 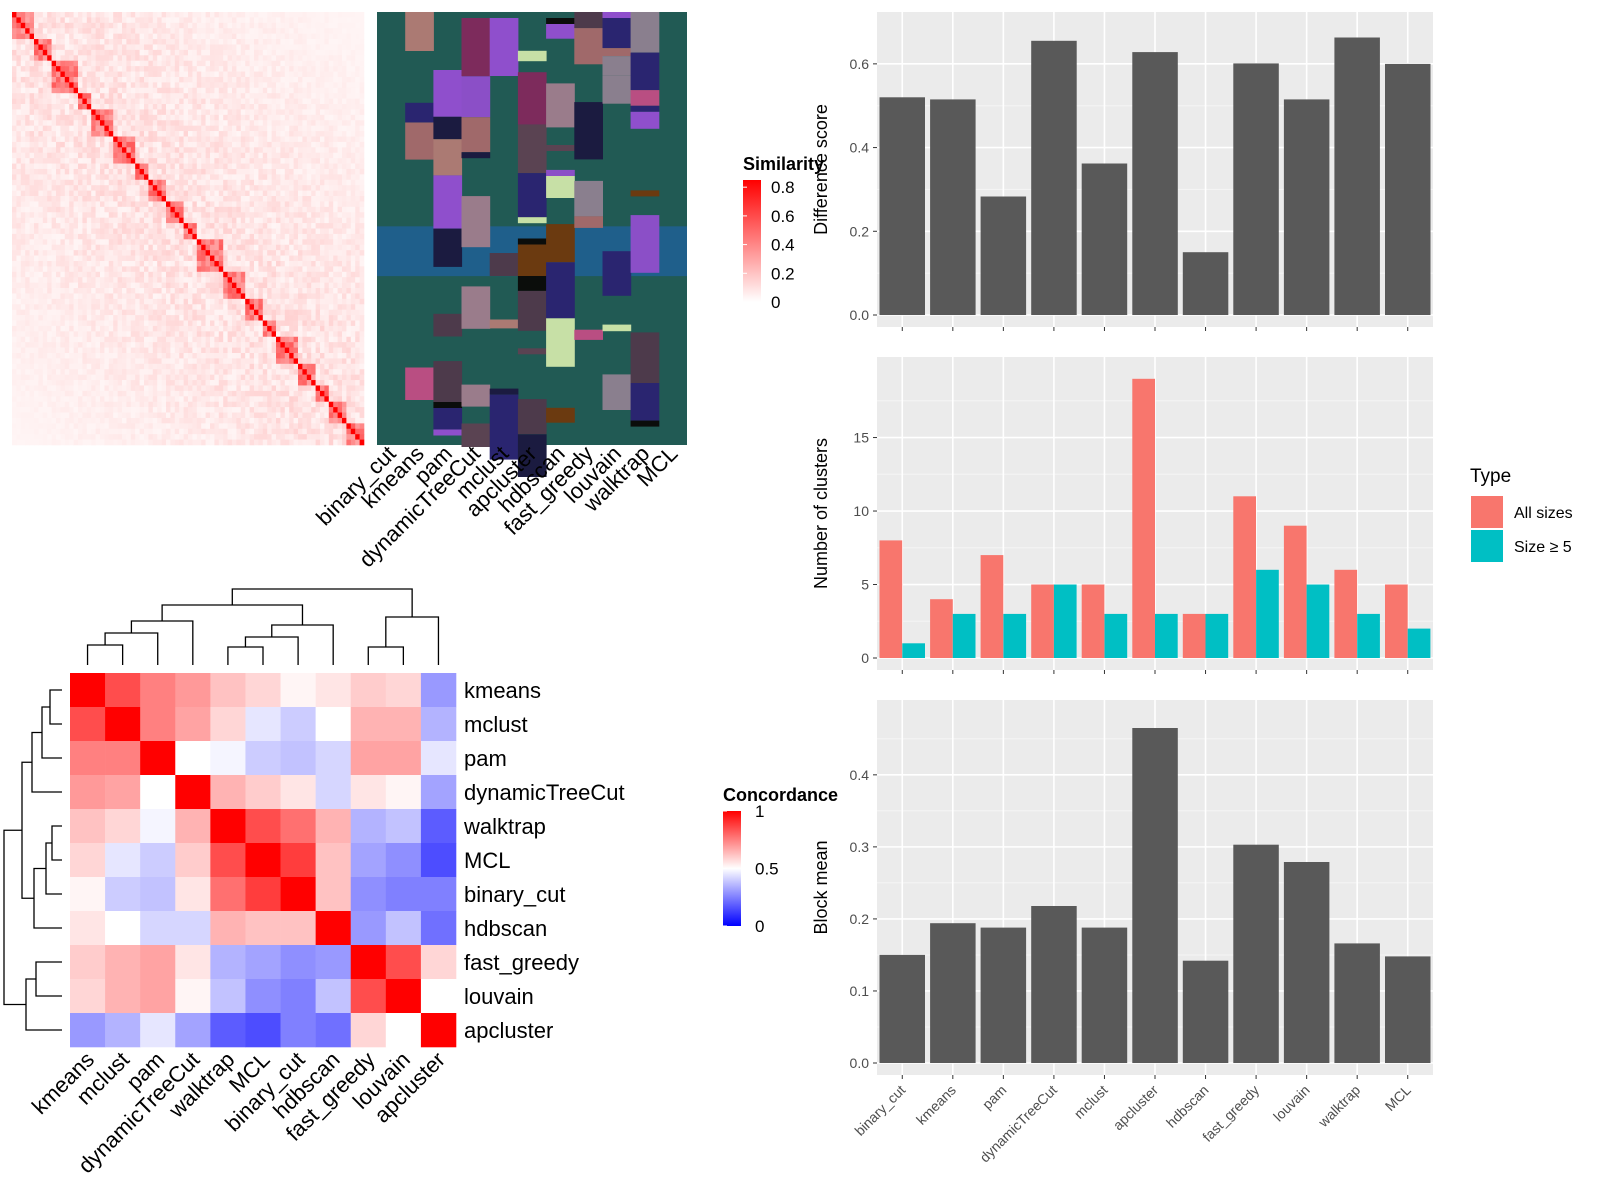 I want to click on y-tick-label: 0.4, so click(x=860, y=775).